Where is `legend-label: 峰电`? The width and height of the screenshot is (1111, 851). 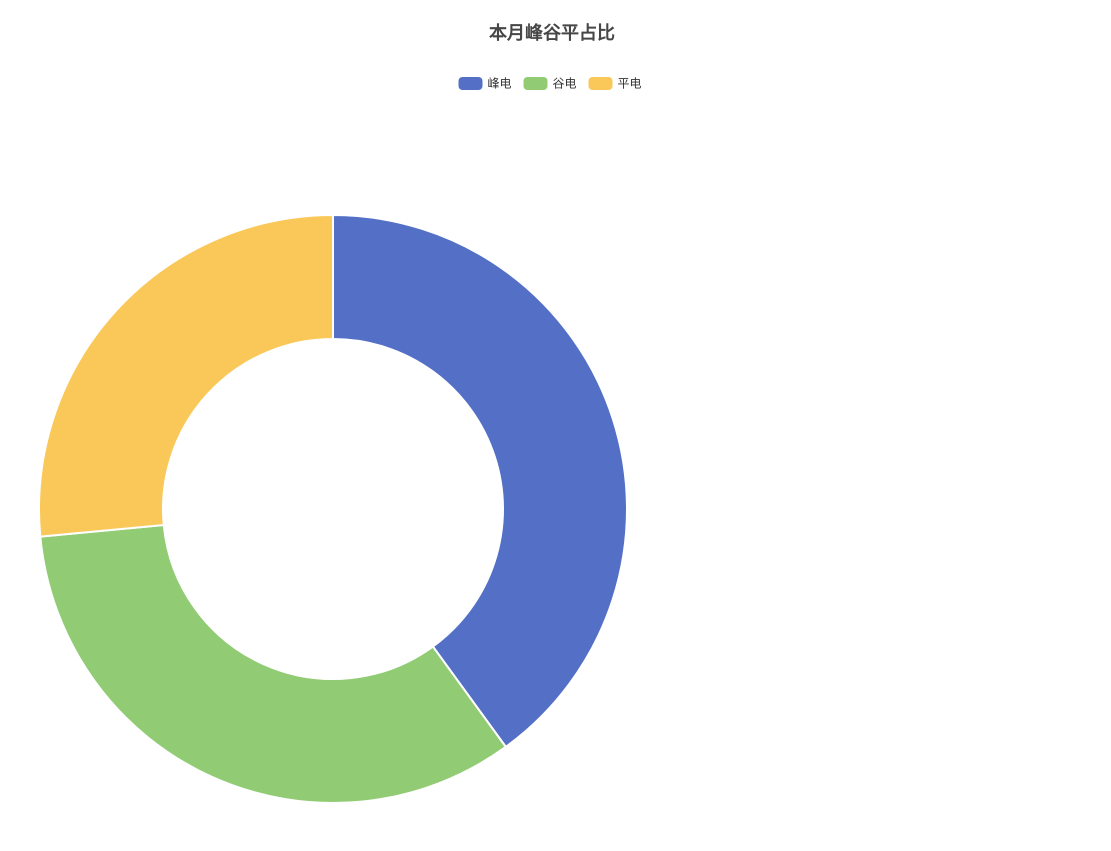 legend-label: 峰电 is located at coordinates (500, 84).